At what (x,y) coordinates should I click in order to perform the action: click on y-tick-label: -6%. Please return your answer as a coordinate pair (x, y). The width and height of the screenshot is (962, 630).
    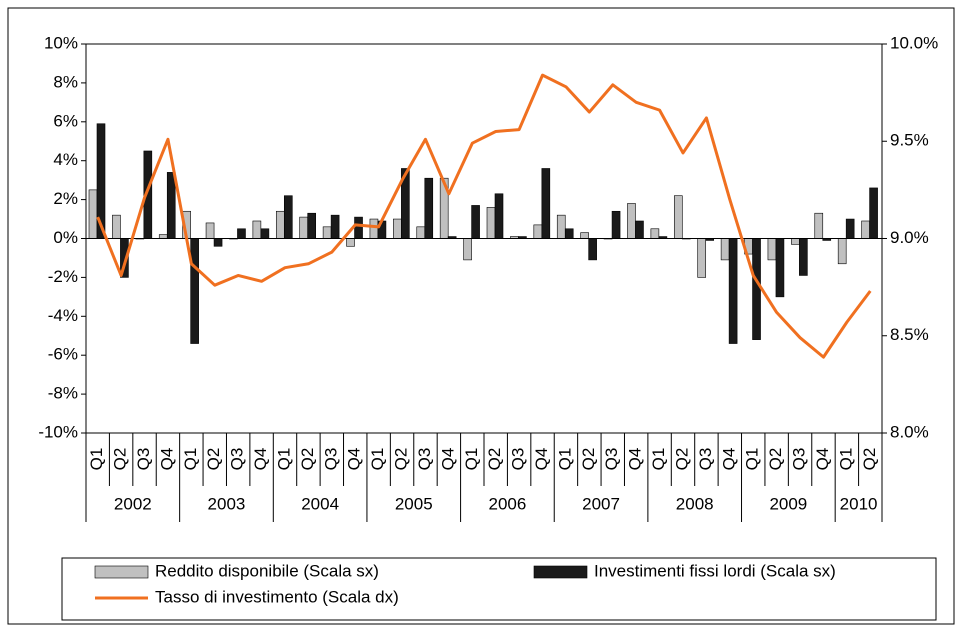
    Looking at the image, I should click on (63, 354).